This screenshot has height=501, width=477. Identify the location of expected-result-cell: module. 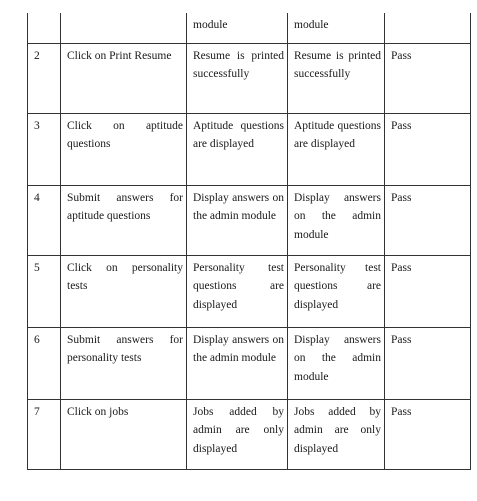
(237, 28).